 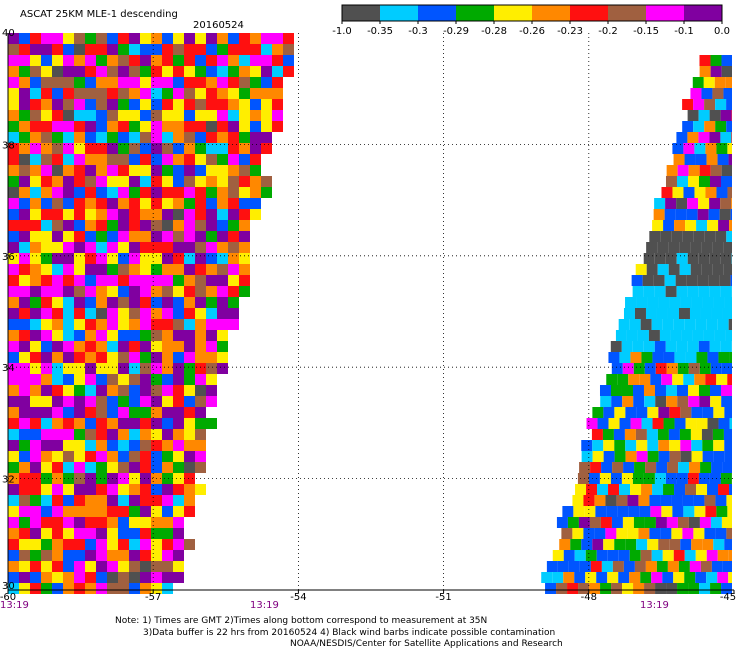 I want to click on latitude-label: 34, so click(x=8, y=368).